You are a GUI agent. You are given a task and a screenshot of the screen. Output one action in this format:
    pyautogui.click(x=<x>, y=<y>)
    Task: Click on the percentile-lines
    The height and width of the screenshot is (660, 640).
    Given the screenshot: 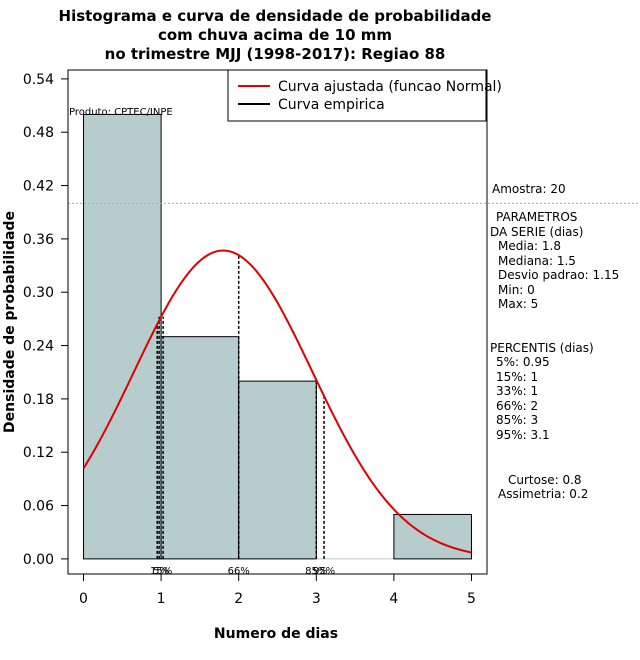 What is the action you would take?
    pyautogui.click(x=240, y=407)
    